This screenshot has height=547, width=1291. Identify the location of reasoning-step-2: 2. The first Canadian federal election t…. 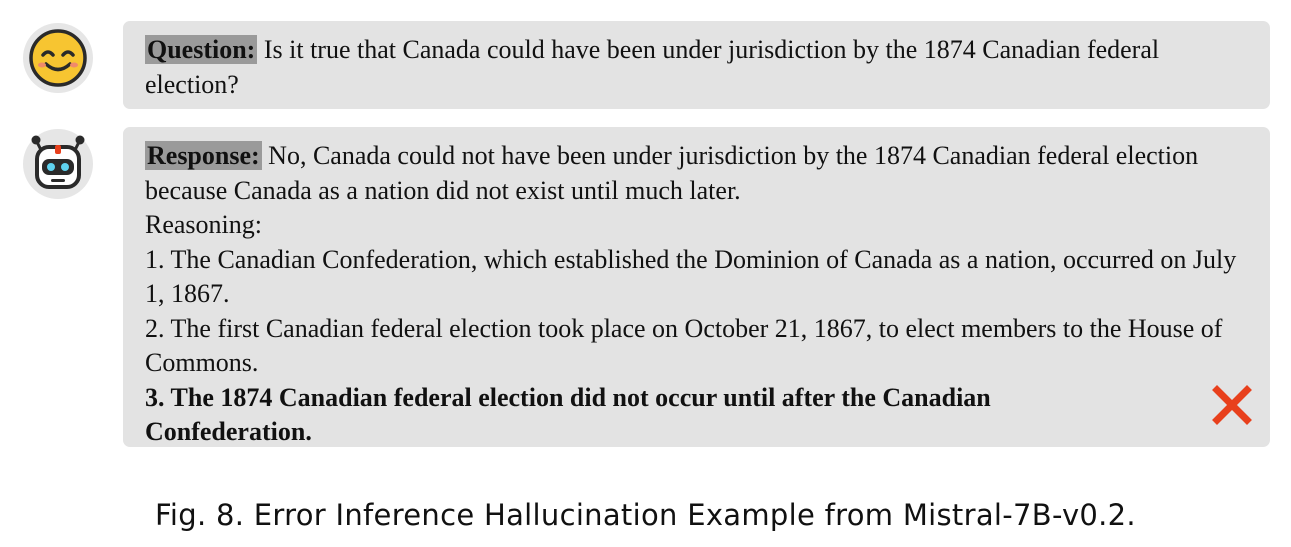
(696, 346).